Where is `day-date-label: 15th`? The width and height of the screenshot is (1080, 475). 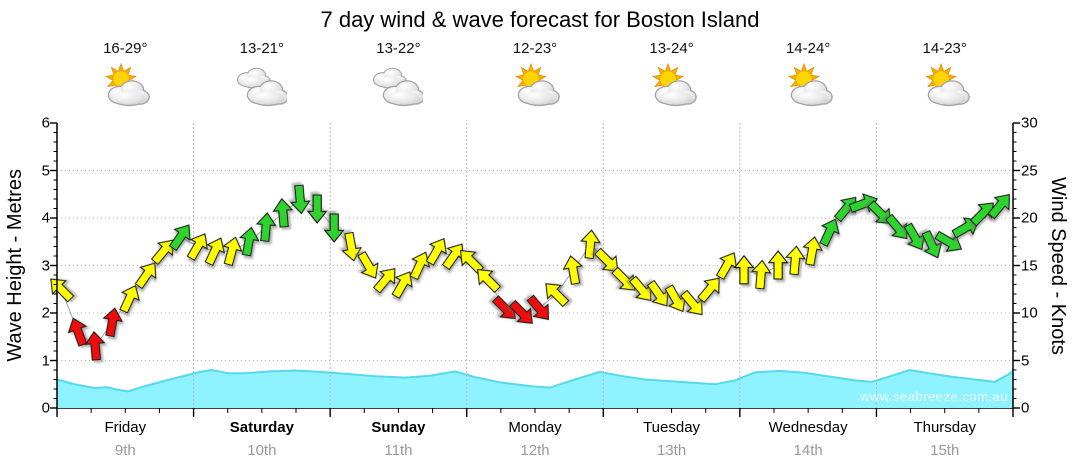
day-date-label: 15th is located at coordinates (945, 450).